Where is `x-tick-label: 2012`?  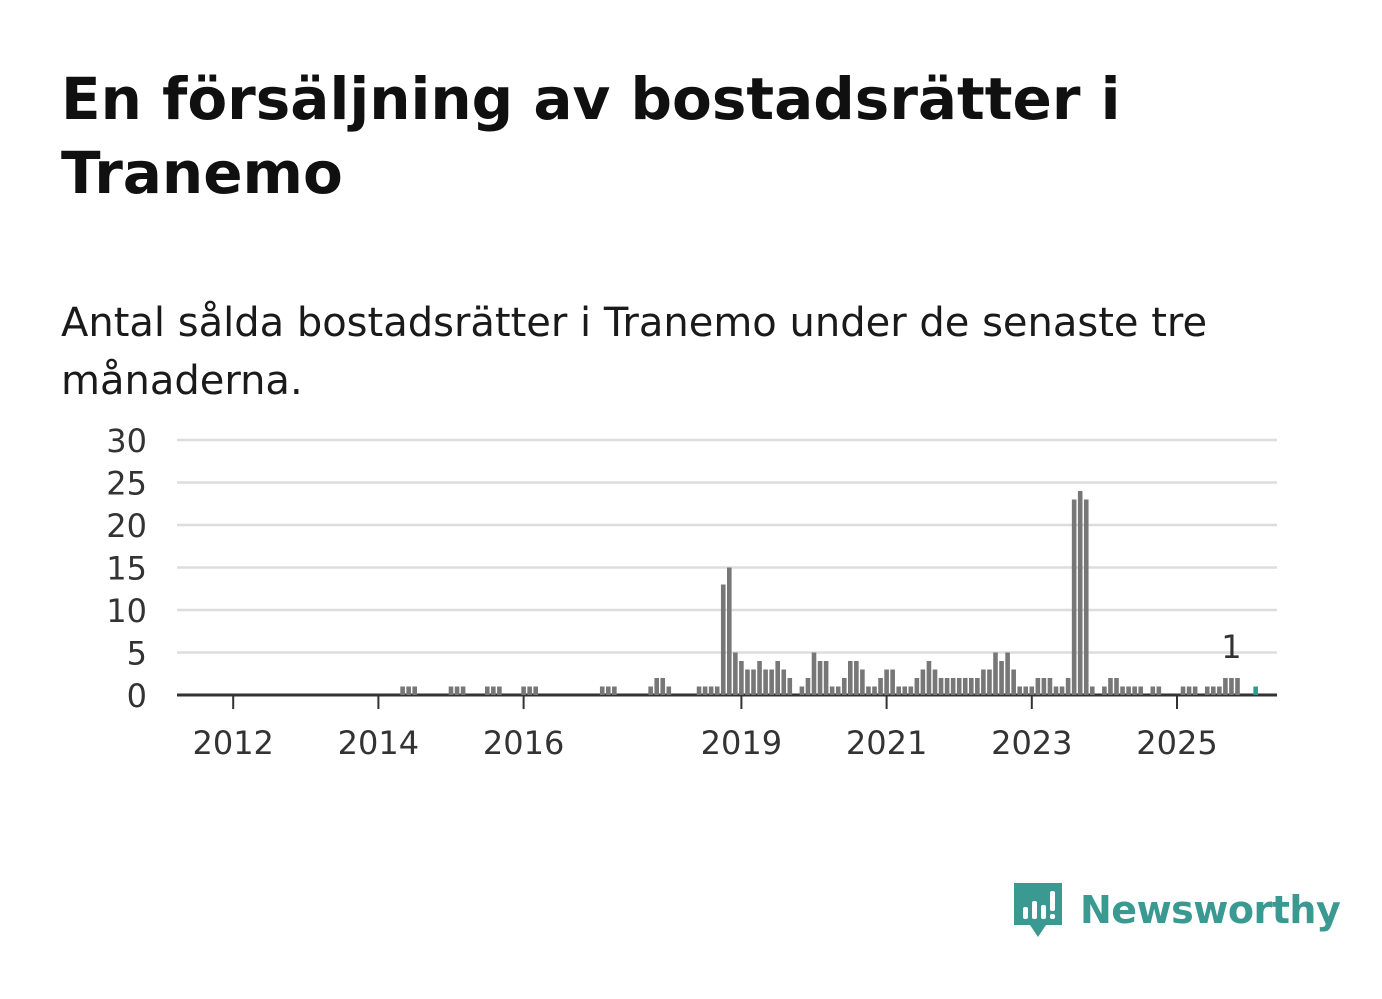
x-tick-label: 2012 is located at coordinates (232, 743).